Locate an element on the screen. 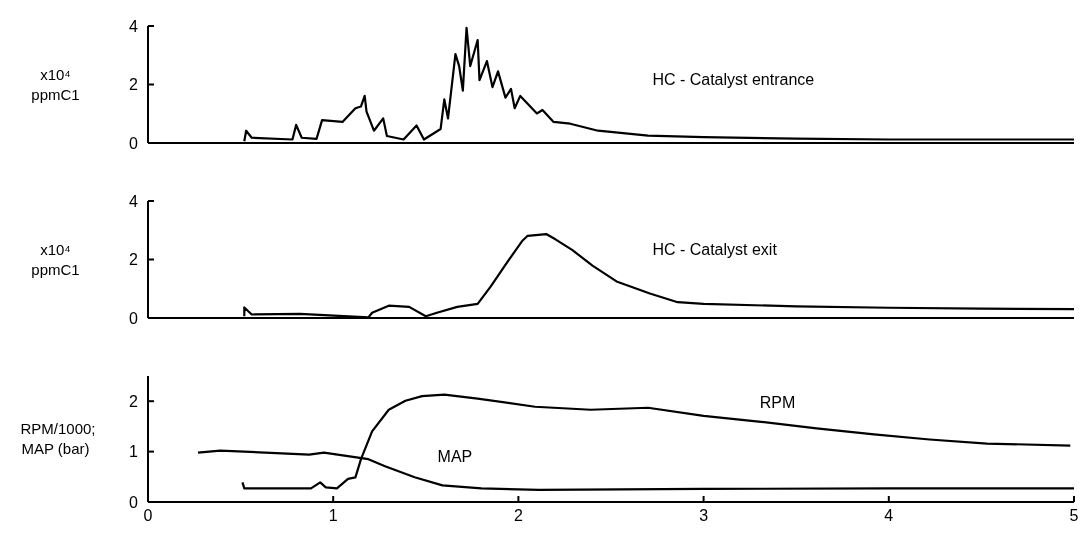  x-tick-label: 2 is located at coordinates (518, 516).